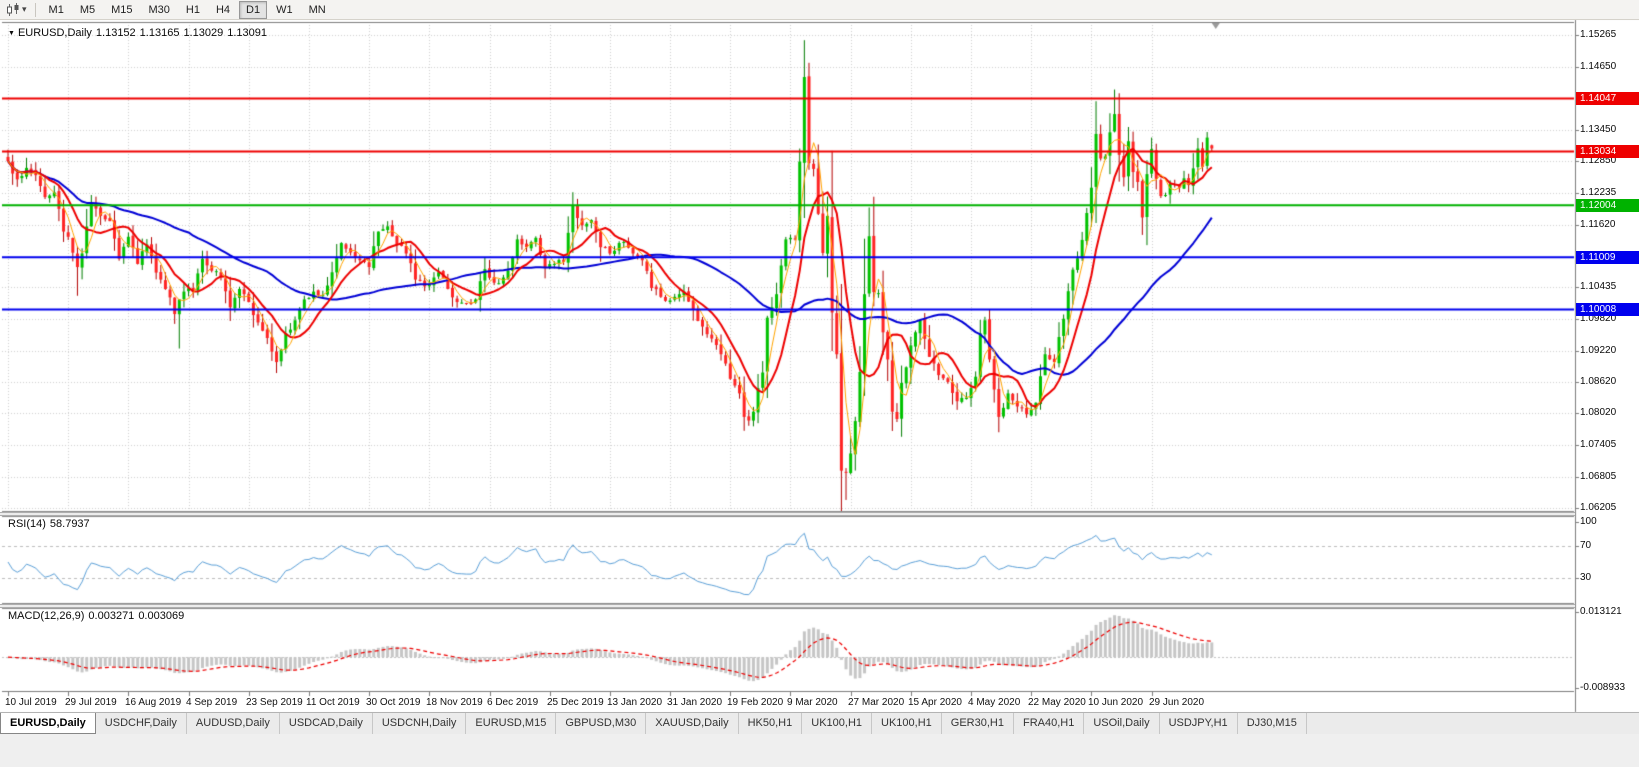 This screenshot has height=767, width=1639. What do you see at coordinates (513, 702) in the screenshot?
I see `date-axis-label: 6 Dec 2019` at bounding box center [513, 702].